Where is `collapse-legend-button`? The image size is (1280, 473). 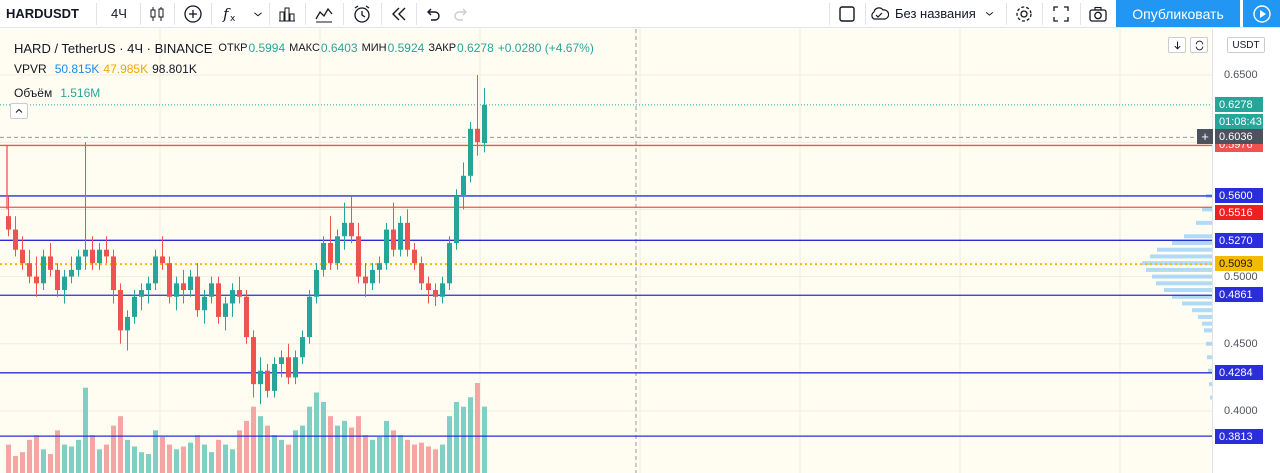 collapse-legend-button is located at coordinates (19, 111).